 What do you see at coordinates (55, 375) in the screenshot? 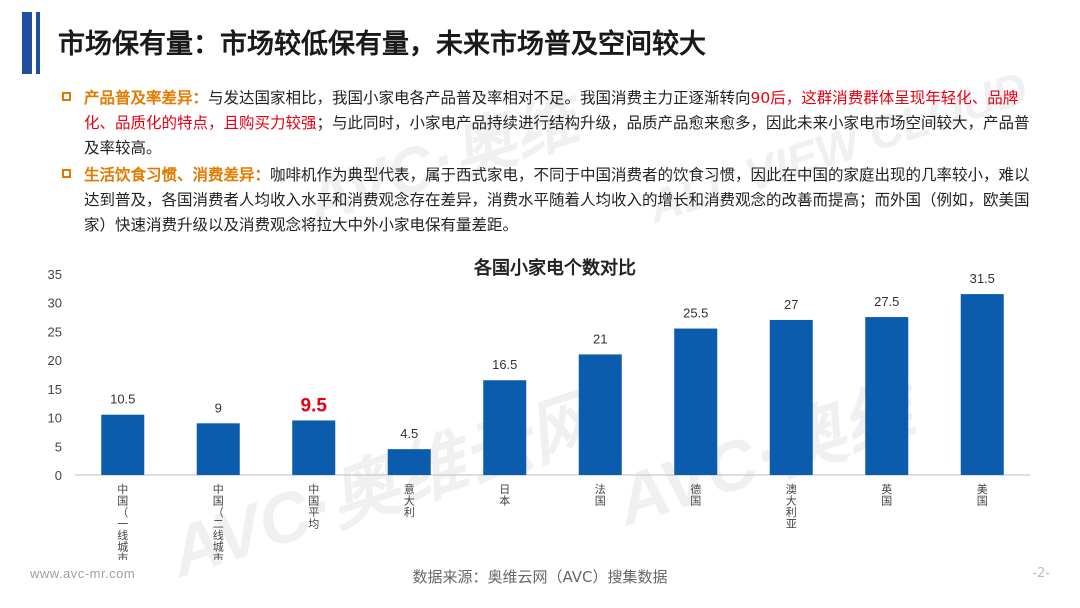
I see `y-axis: 0 5 10 15 20 25 30 35` at bounding box center [55, 375].